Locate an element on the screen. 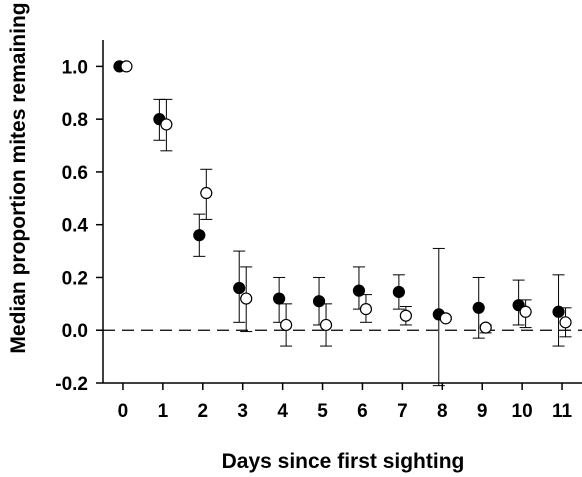 Image resolution: width=582 pixels, height=477 pixels. x-tick-label: 0 is located at coordinates (123, 411).